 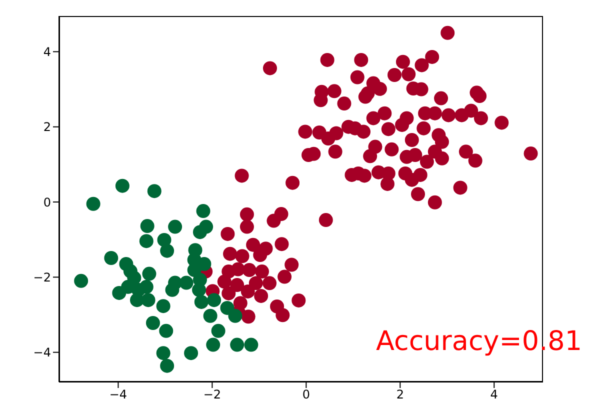 I want to click on x-tick-label: 2, so click(x=400, y=395).